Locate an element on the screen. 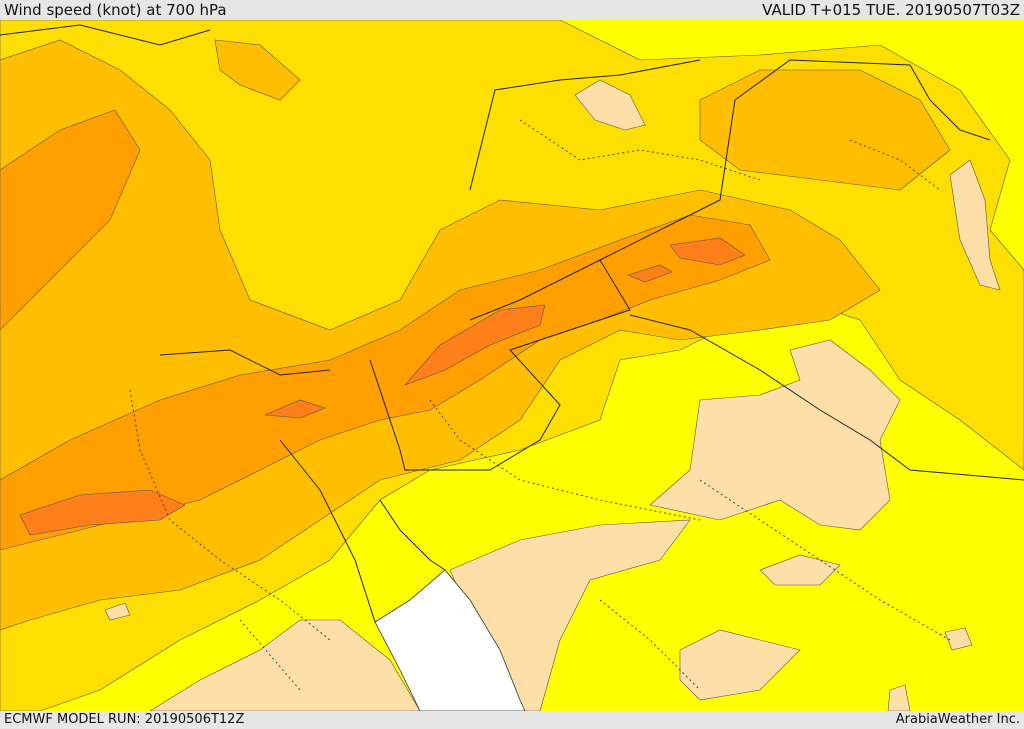 The height and width of the screenshot is (729, 1024). band-25-30-c is located at coordinates (475, 345).